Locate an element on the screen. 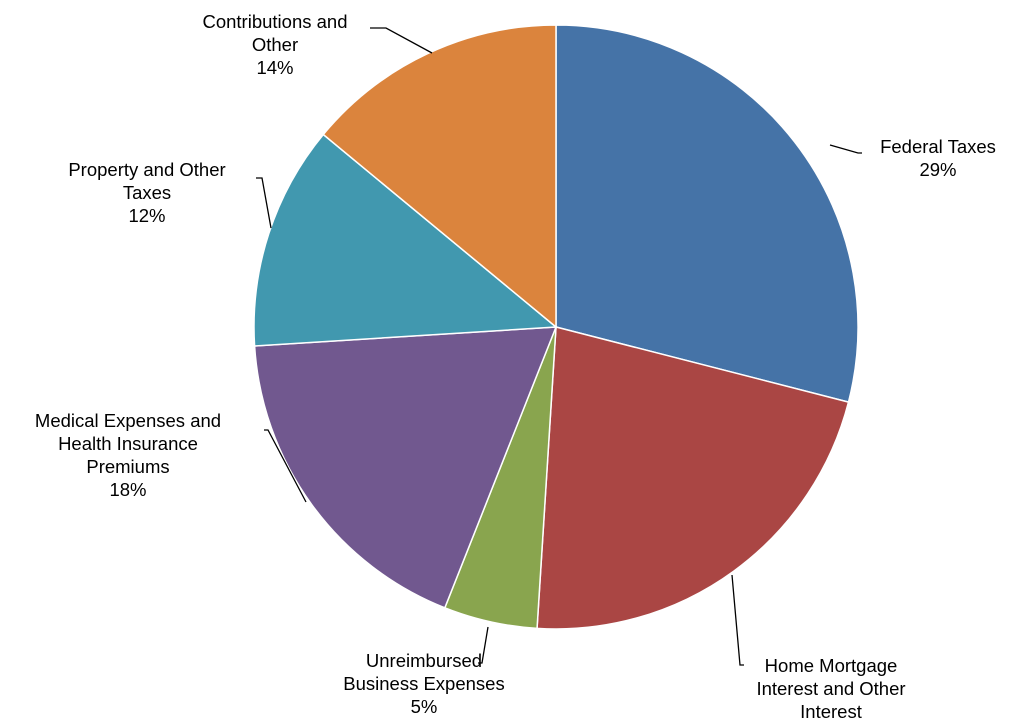 The height and width of the screenshot is (727, 1017). slice-label-line: Taxes is located at coordinates (147, 192).